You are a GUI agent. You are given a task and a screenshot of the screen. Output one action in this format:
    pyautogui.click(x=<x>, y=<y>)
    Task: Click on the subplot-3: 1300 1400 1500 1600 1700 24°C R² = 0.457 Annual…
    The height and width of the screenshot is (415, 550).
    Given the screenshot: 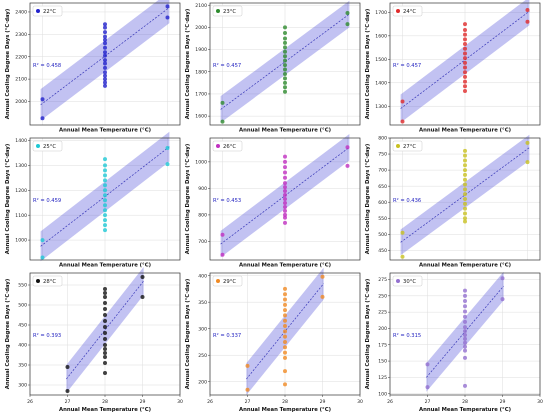 What is the action you would take?
    pyautogui.click(x=453, y=67)
    